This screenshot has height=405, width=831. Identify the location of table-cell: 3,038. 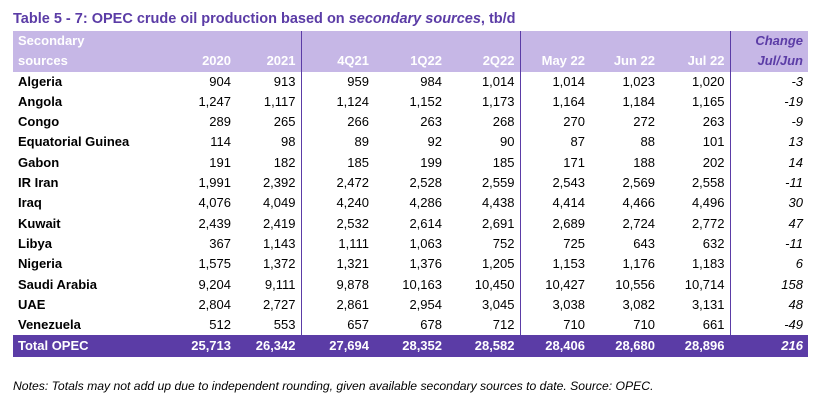
(568, 304).